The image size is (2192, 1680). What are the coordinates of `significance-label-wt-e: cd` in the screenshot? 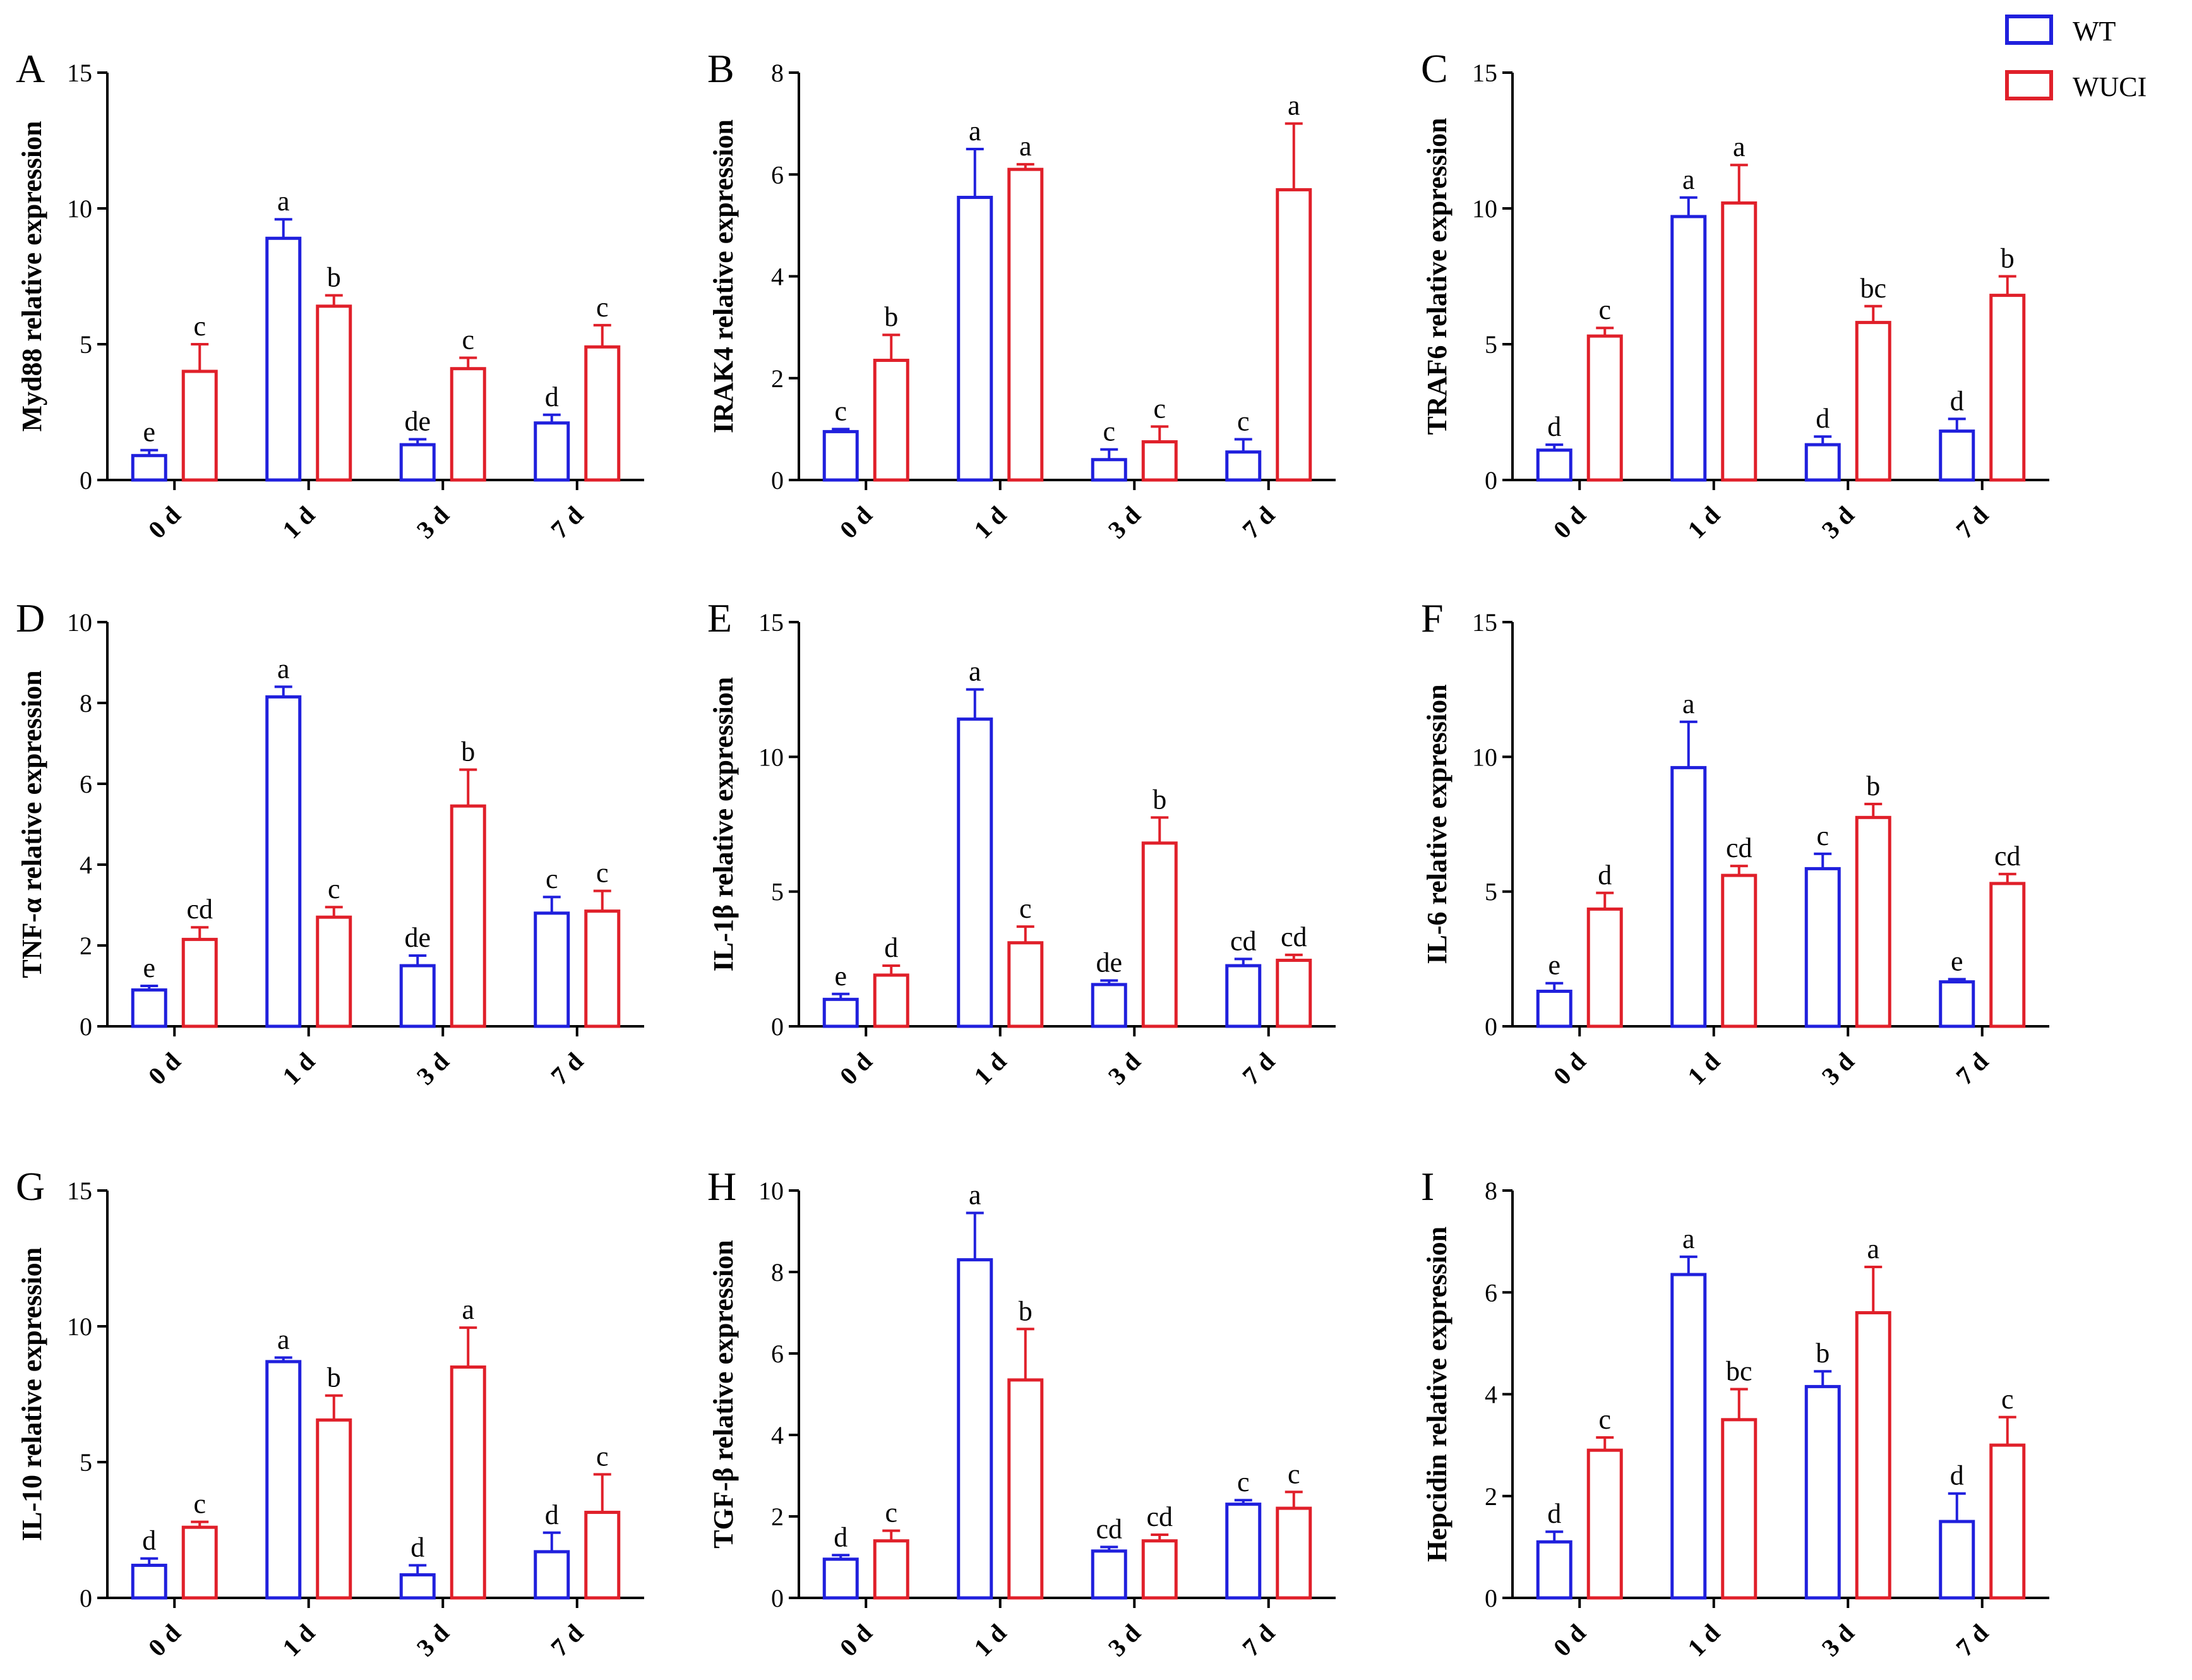 It's located at (1244, 940).